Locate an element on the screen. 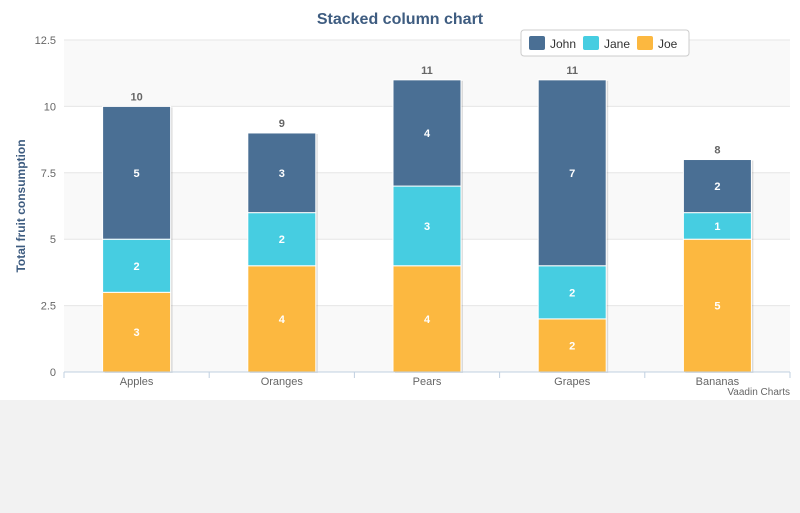 This screenshot has height=513, width=800. legend-label: John is located at coordinates (563, 44).